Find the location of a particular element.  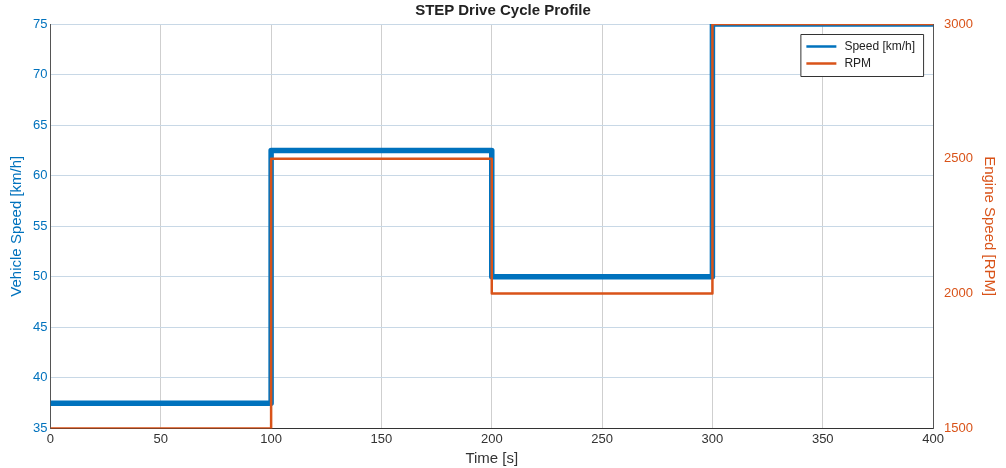

x-tick-label: 100 is located at coordinates (271, 438).